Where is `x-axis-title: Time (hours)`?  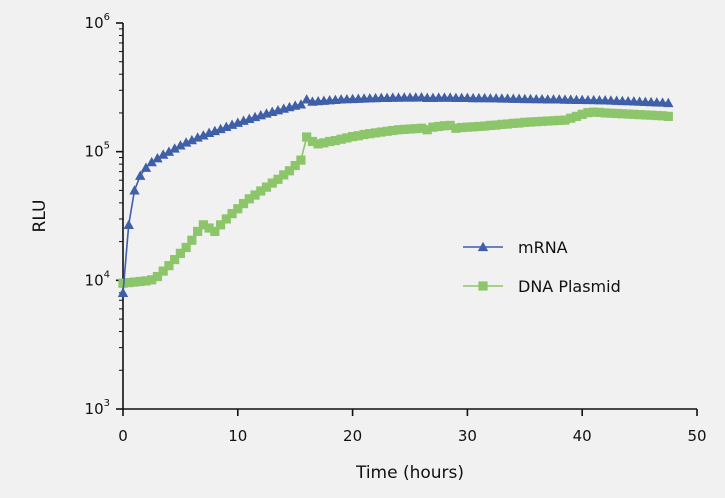
x-axis-title: Time (hours) is located at coordinates (409, 473).